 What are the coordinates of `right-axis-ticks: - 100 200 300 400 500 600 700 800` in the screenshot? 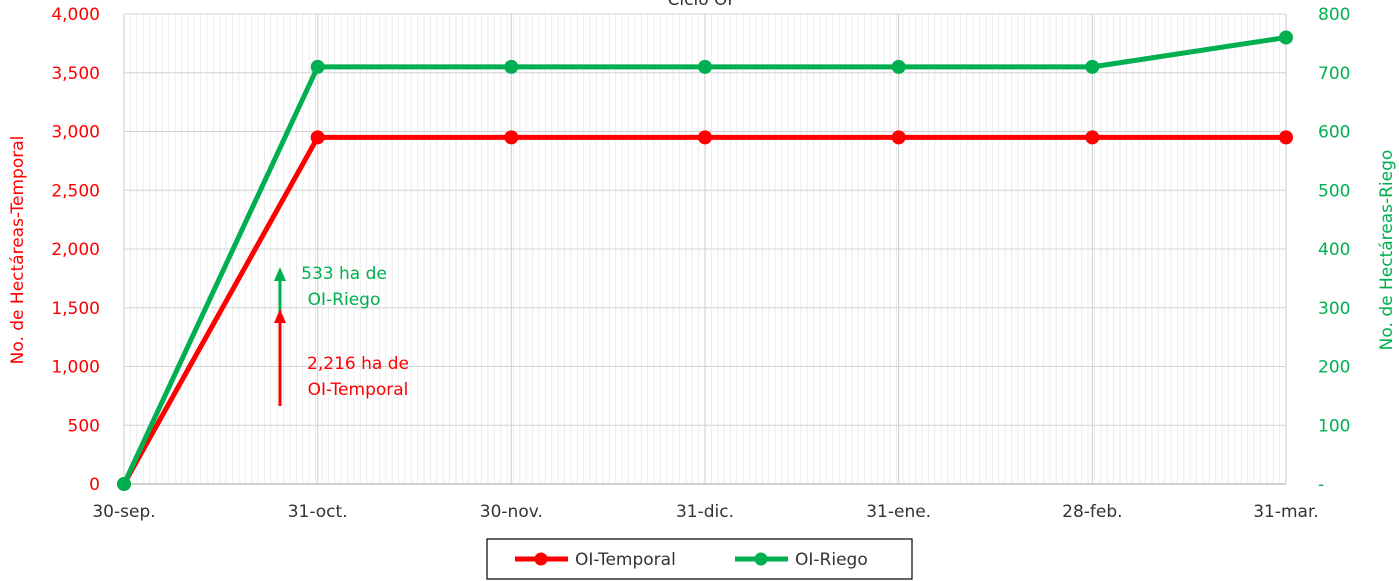 It's located at (1334, 250).